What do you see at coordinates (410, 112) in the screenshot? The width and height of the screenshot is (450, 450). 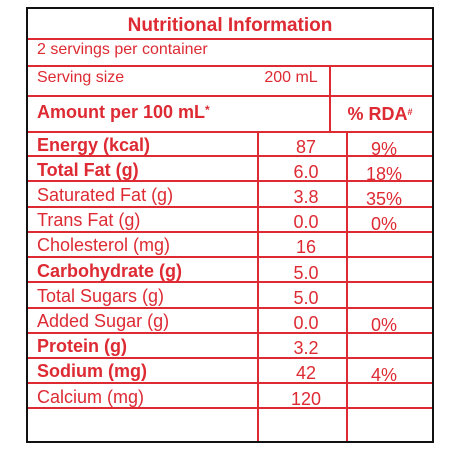 I see `rda-header-footnote-mark: #` at bounding box center [410, 112].